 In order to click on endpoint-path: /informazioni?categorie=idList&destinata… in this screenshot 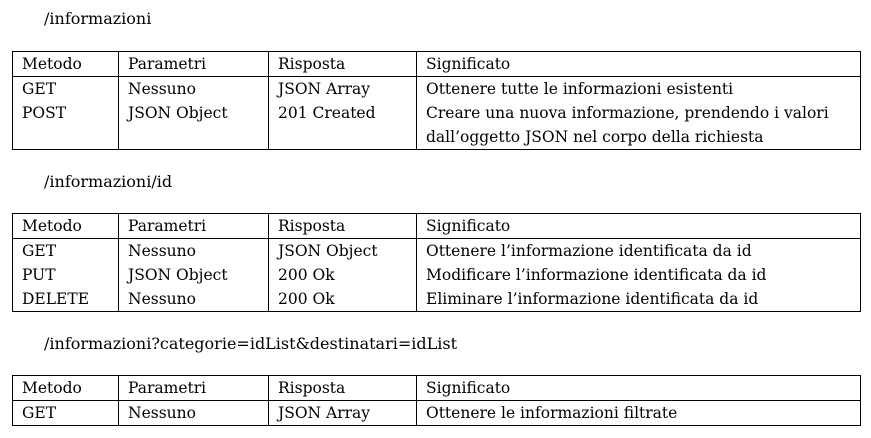, I will do `click(250, 343)`.